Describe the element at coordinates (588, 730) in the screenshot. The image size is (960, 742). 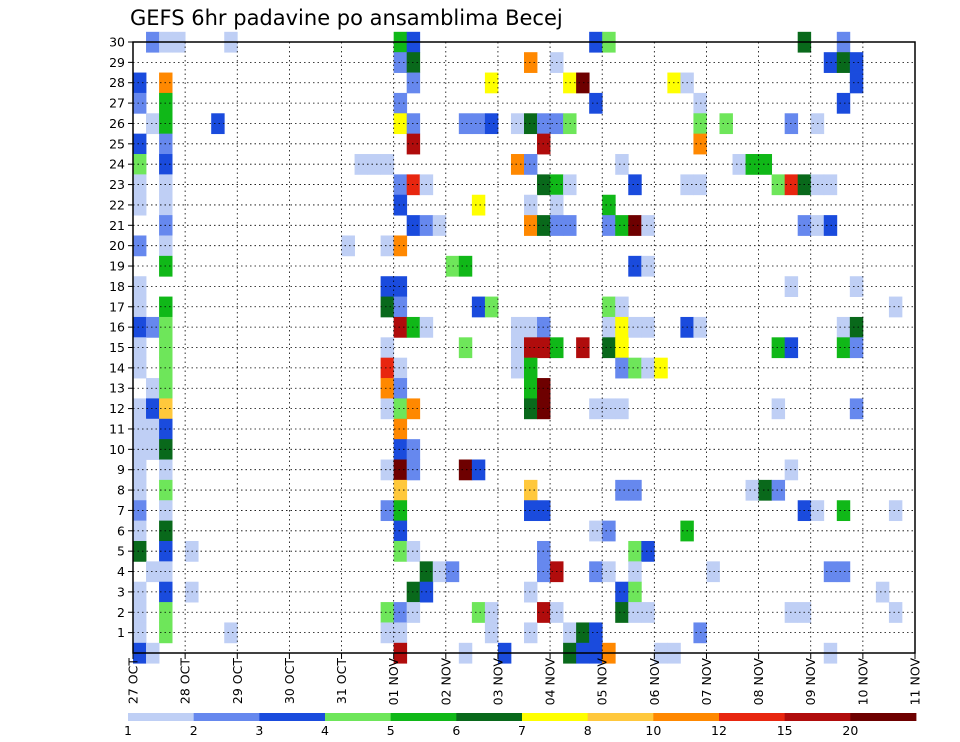
I see `colorbar-label: 8` at that location.